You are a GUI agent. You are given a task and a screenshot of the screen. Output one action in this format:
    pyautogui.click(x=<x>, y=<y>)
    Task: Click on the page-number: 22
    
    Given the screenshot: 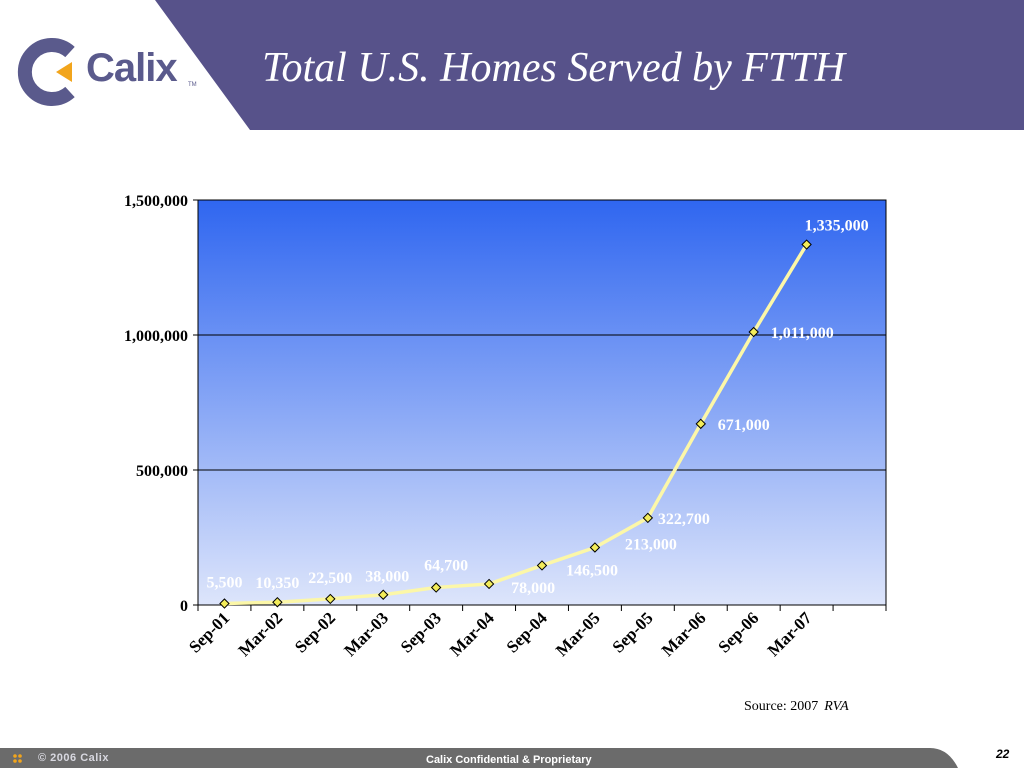 What is the action you would take?
    pyautogui.click(x=1003, y=754)
    